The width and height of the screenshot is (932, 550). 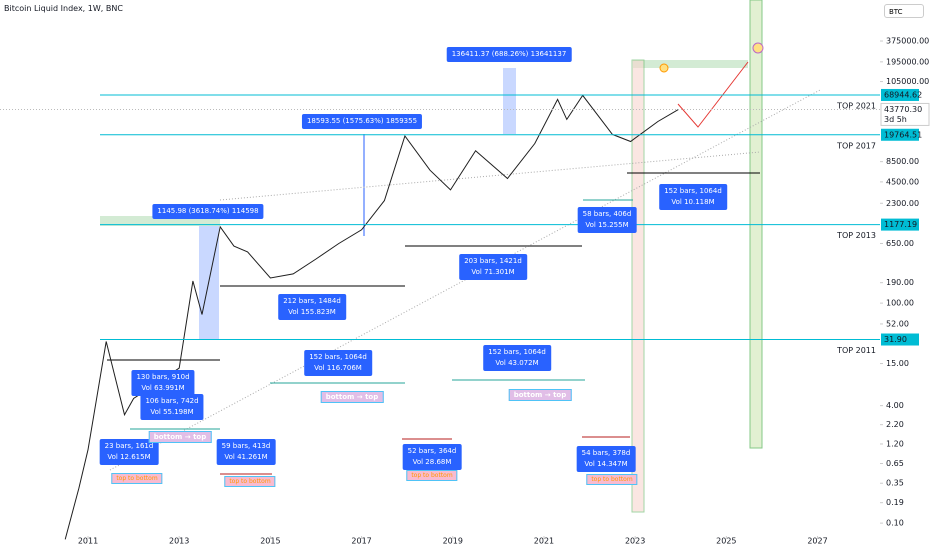 What do you see at coordinates (163, 388) in the screenshot?
I see `bar-box-line: Vol 63.991M` at bounding box center [163, 388].